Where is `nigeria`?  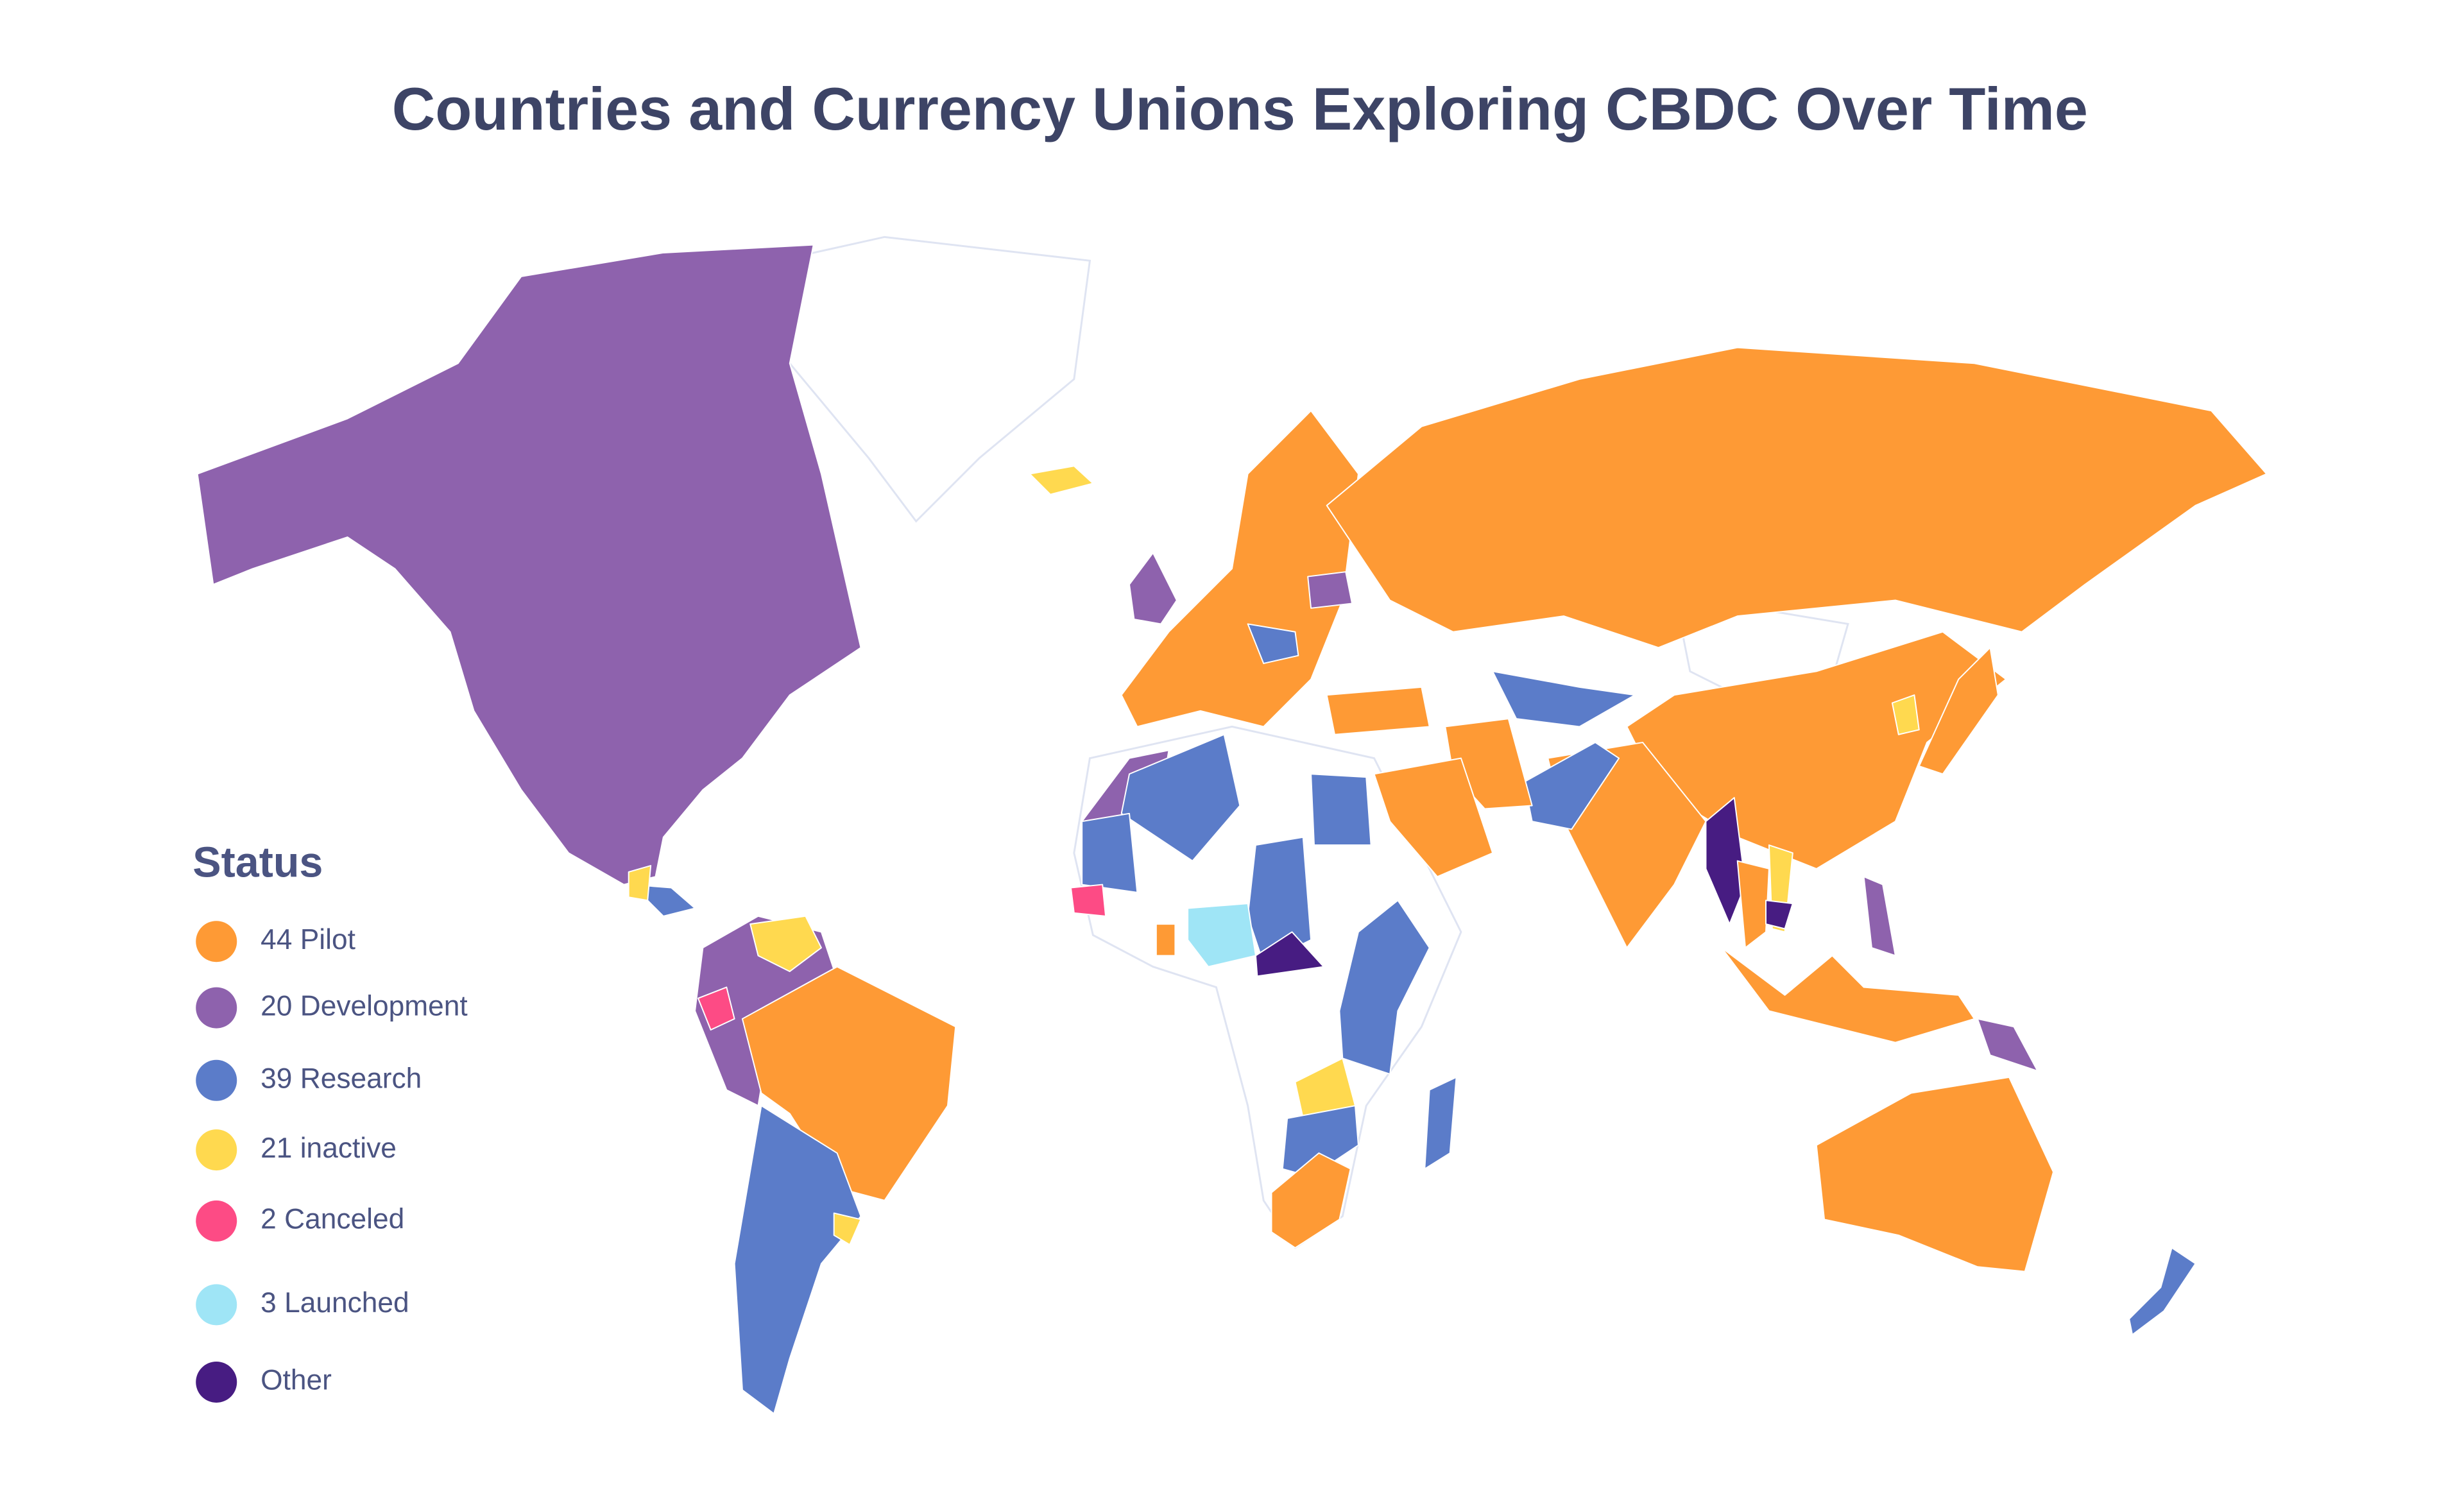 nigeria is located at coordinates (1222, 935).